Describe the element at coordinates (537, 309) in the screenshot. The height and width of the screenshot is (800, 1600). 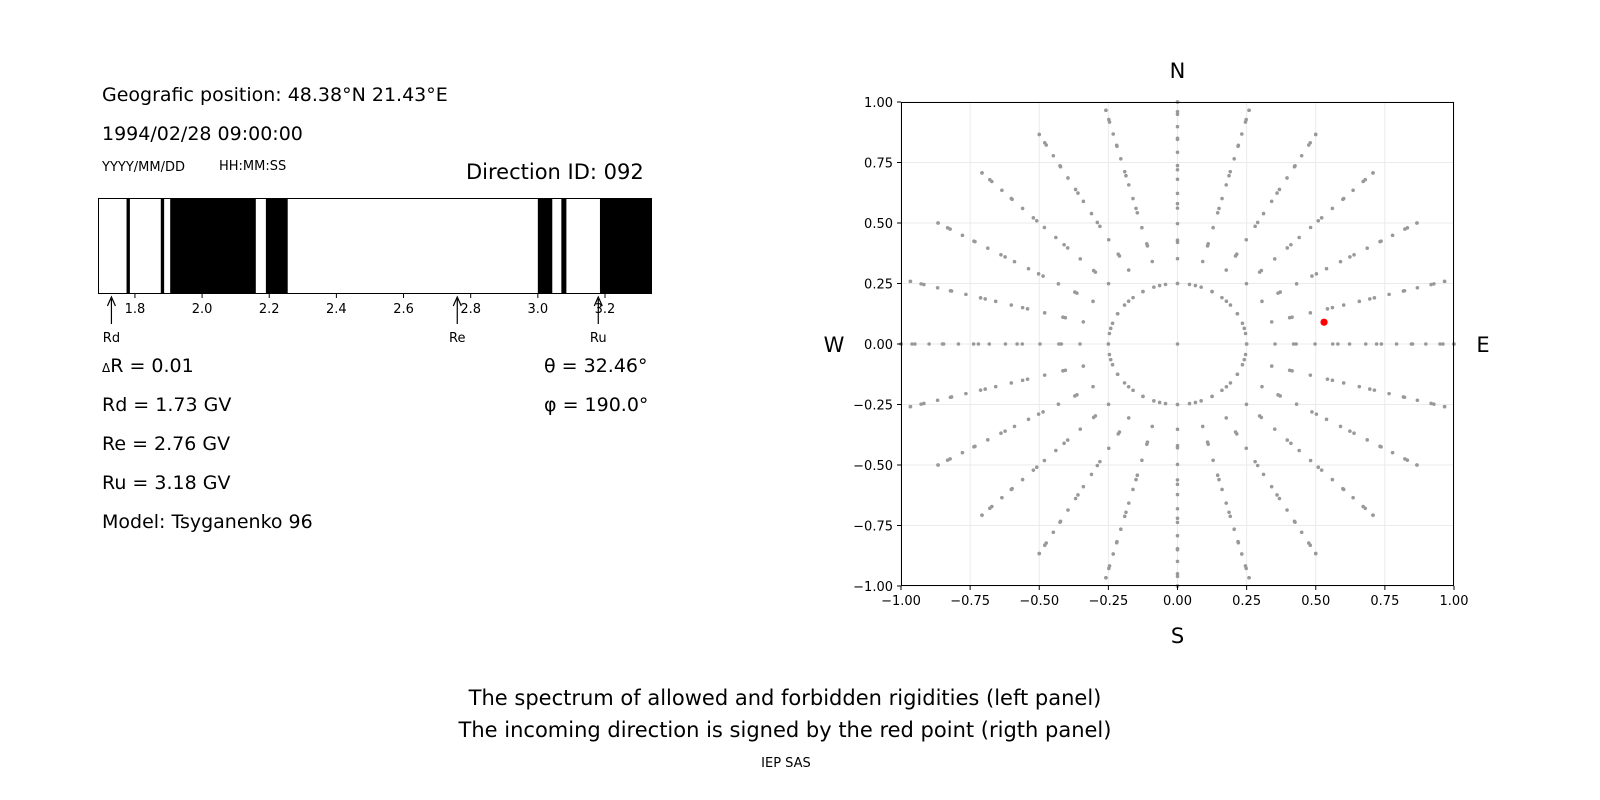
I see `spectrum-tick-label: 3.0` at that location.